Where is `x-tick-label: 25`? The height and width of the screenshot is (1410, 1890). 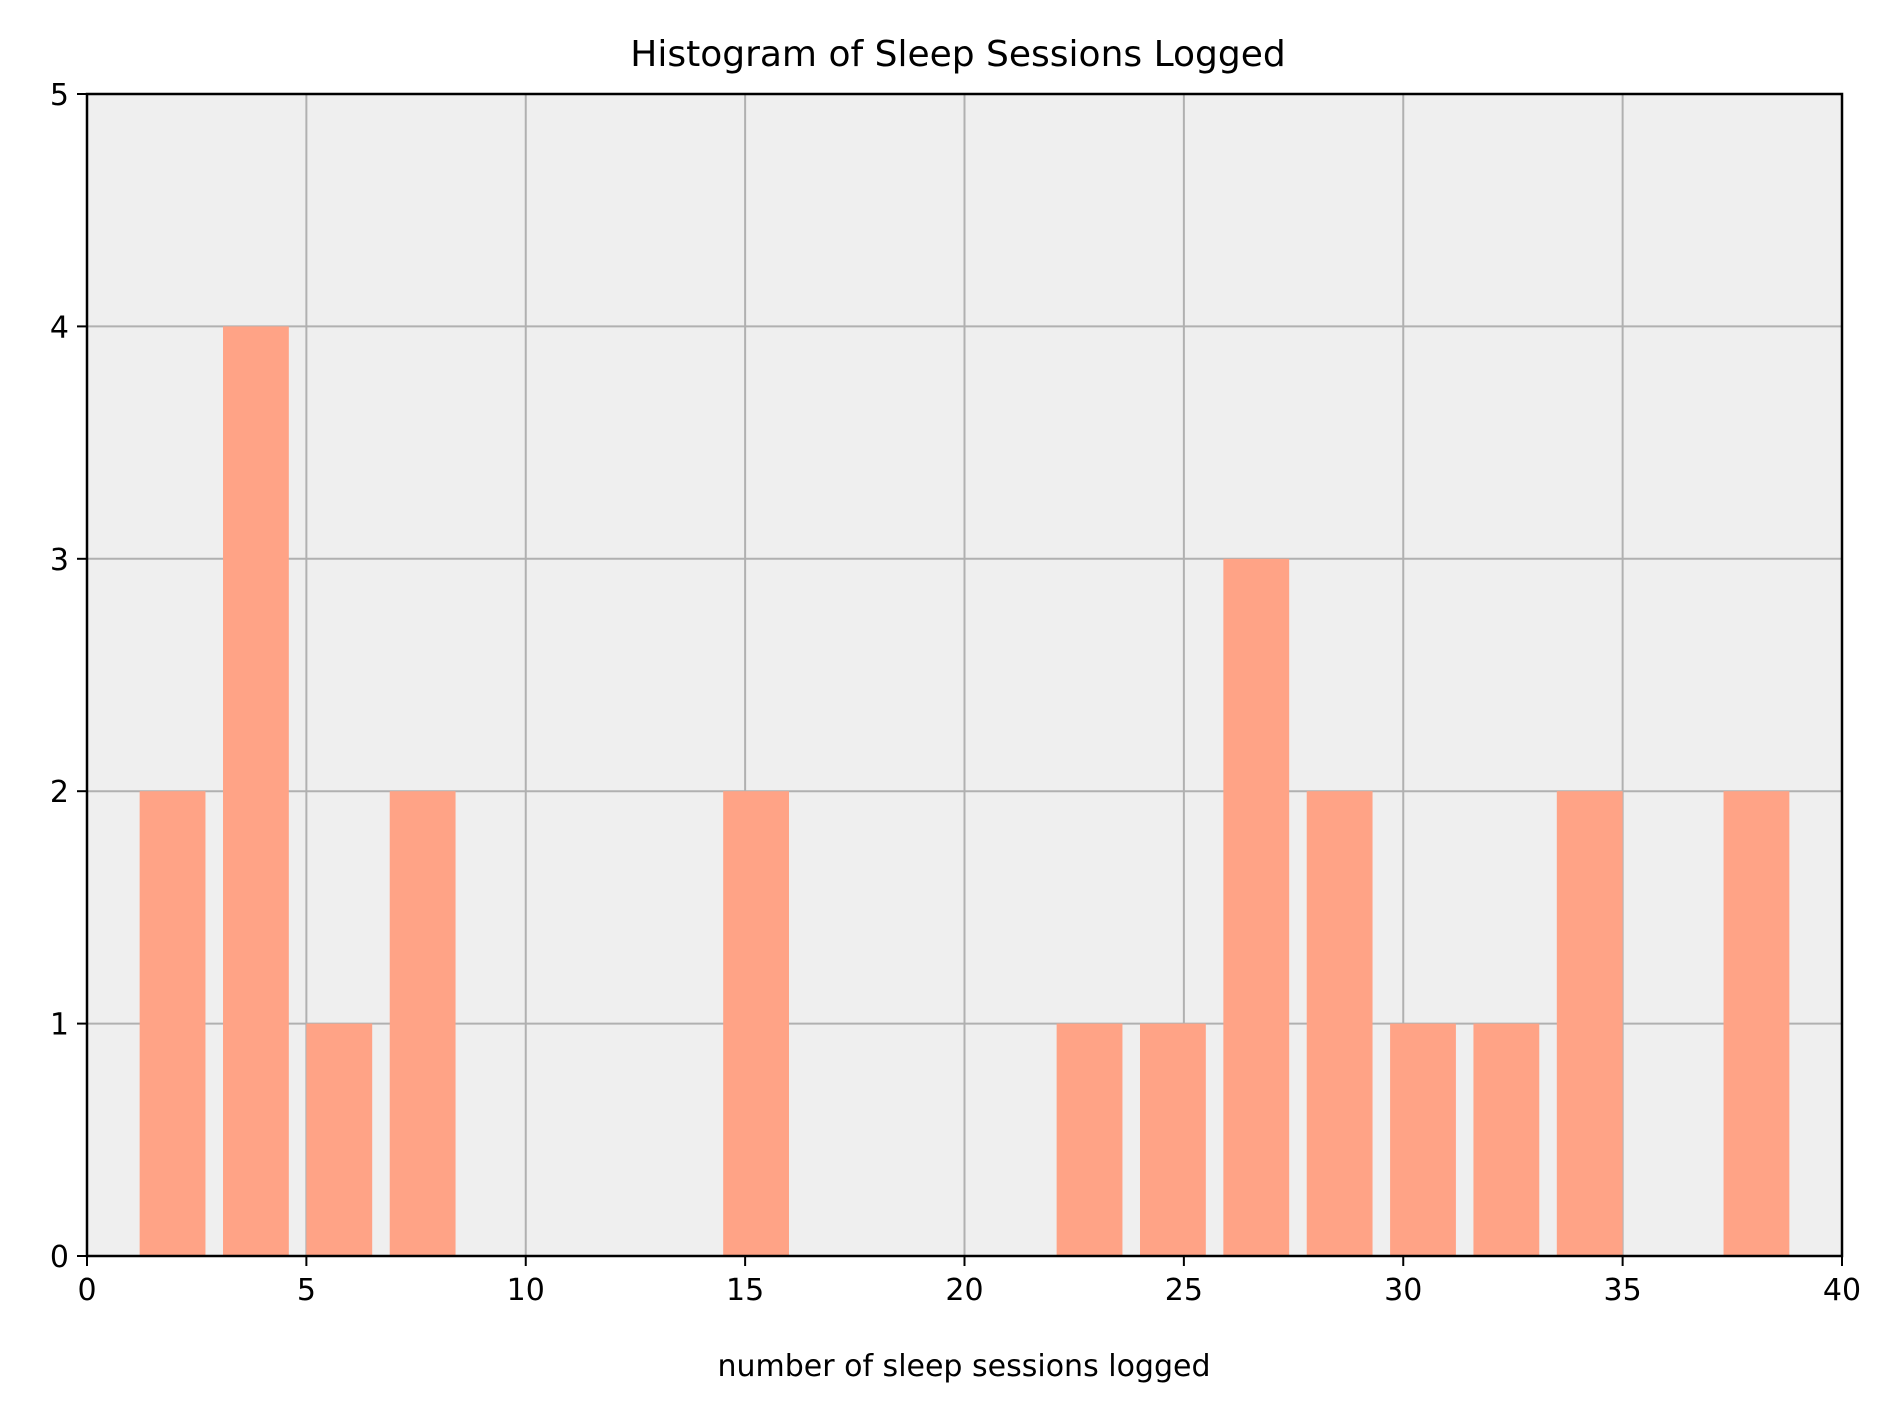
x-tick-label: 25 is located at coordinates (1184, 1290).